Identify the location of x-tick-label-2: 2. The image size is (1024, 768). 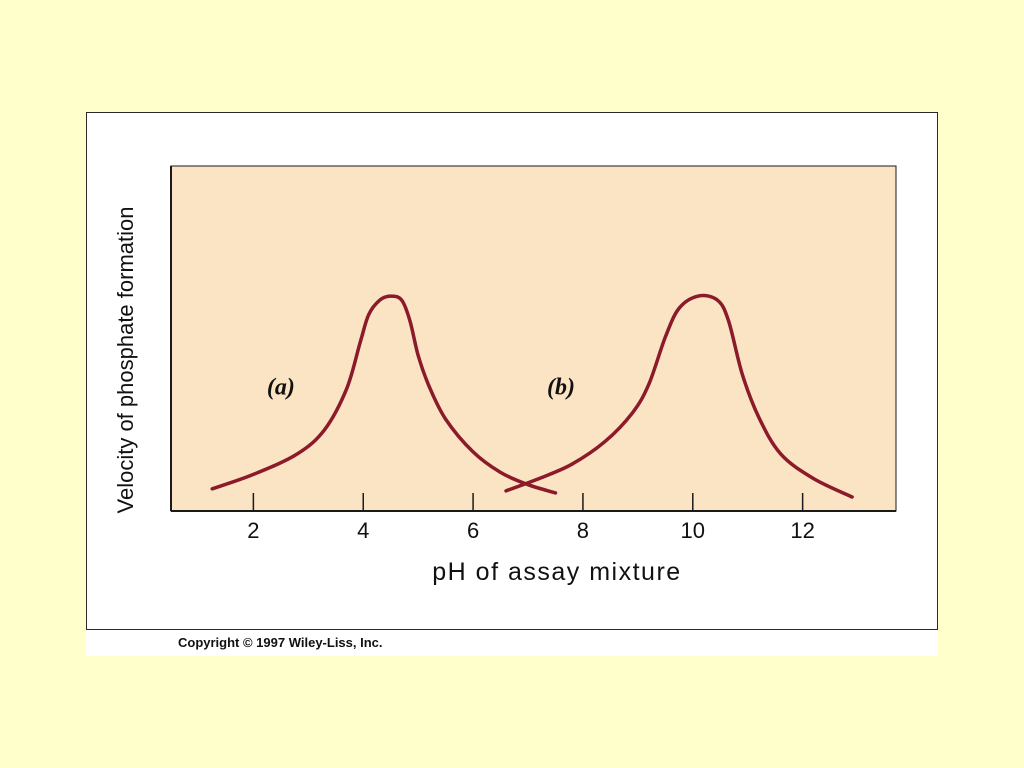
(253, 530).